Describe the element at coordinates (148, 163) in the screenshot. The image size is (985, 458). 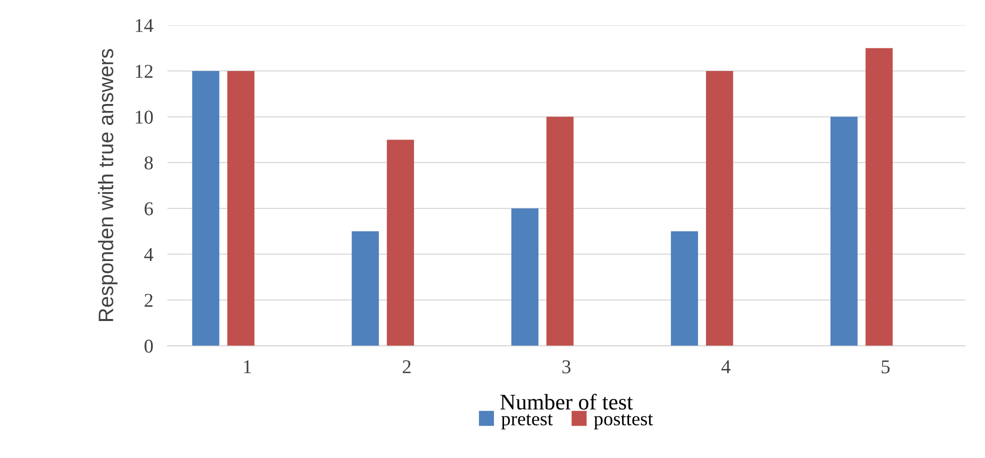
I see `y-tick-label: 8` at that location.